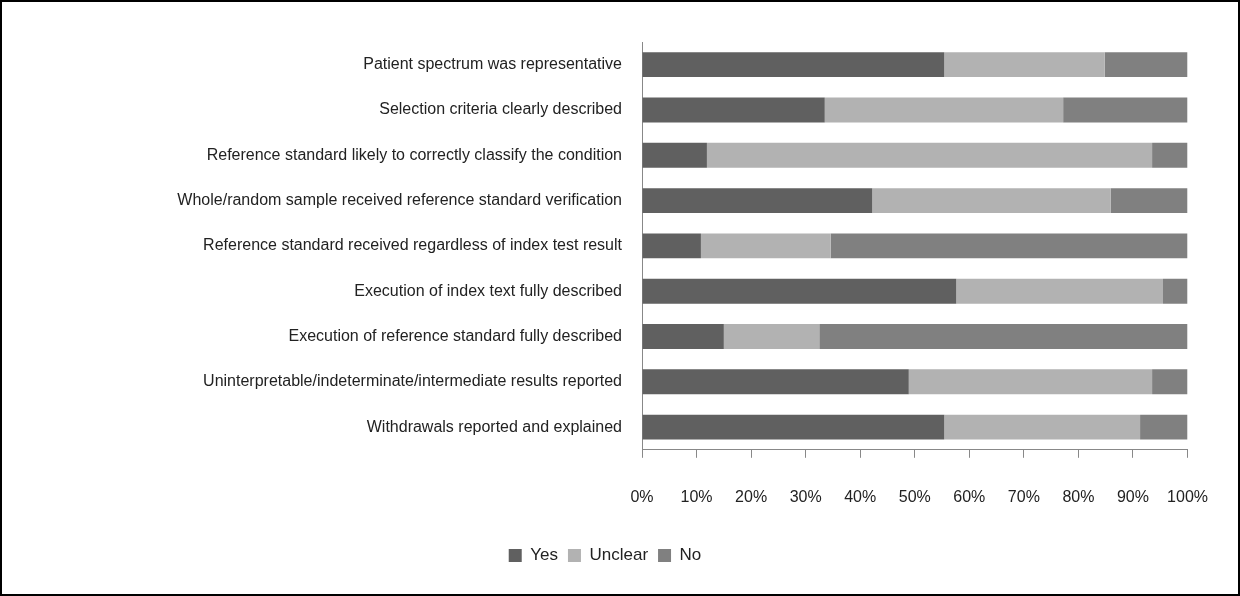 This screenshot has height=596, width=1240. What do you see at coordinates (914, 496) in the screenshot?
I see `x-tick-label: 50%` at bounding box center [914, 496].